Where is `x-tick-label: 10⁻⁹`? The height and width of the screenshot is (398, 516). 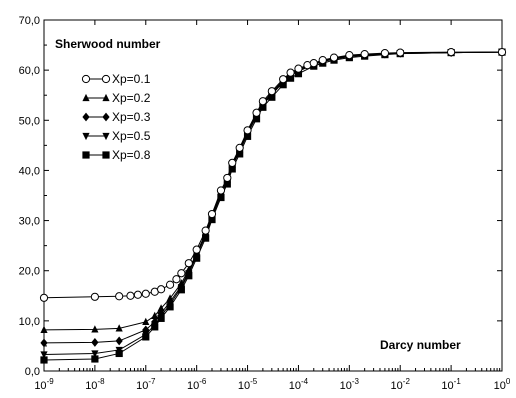 x-tick-label: 10⁻⁹ is located at coordinates (44, 384).